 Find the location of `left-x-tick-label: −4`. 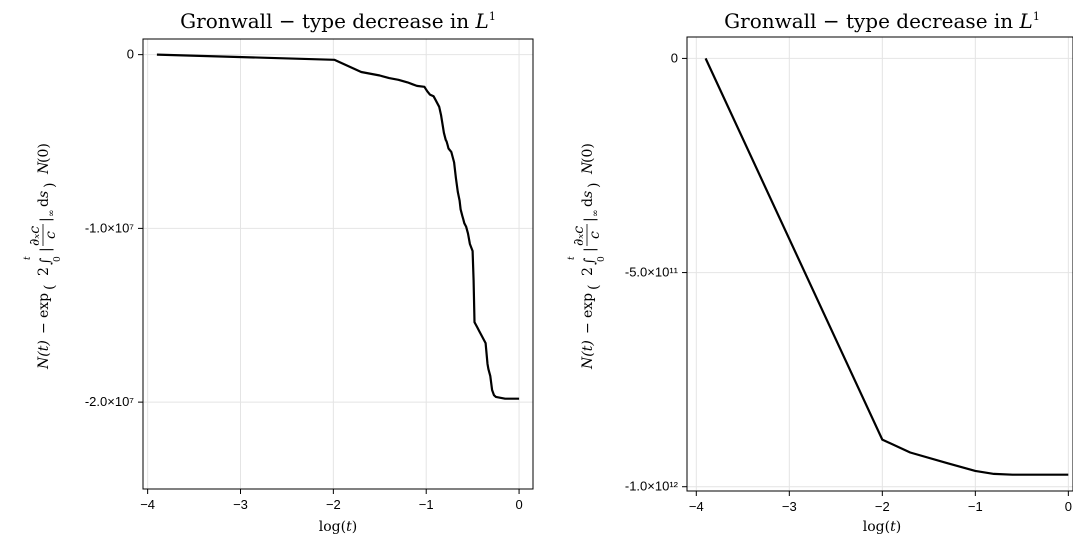

left-x-tick-label: −4 is located at coordinates (147, 504).